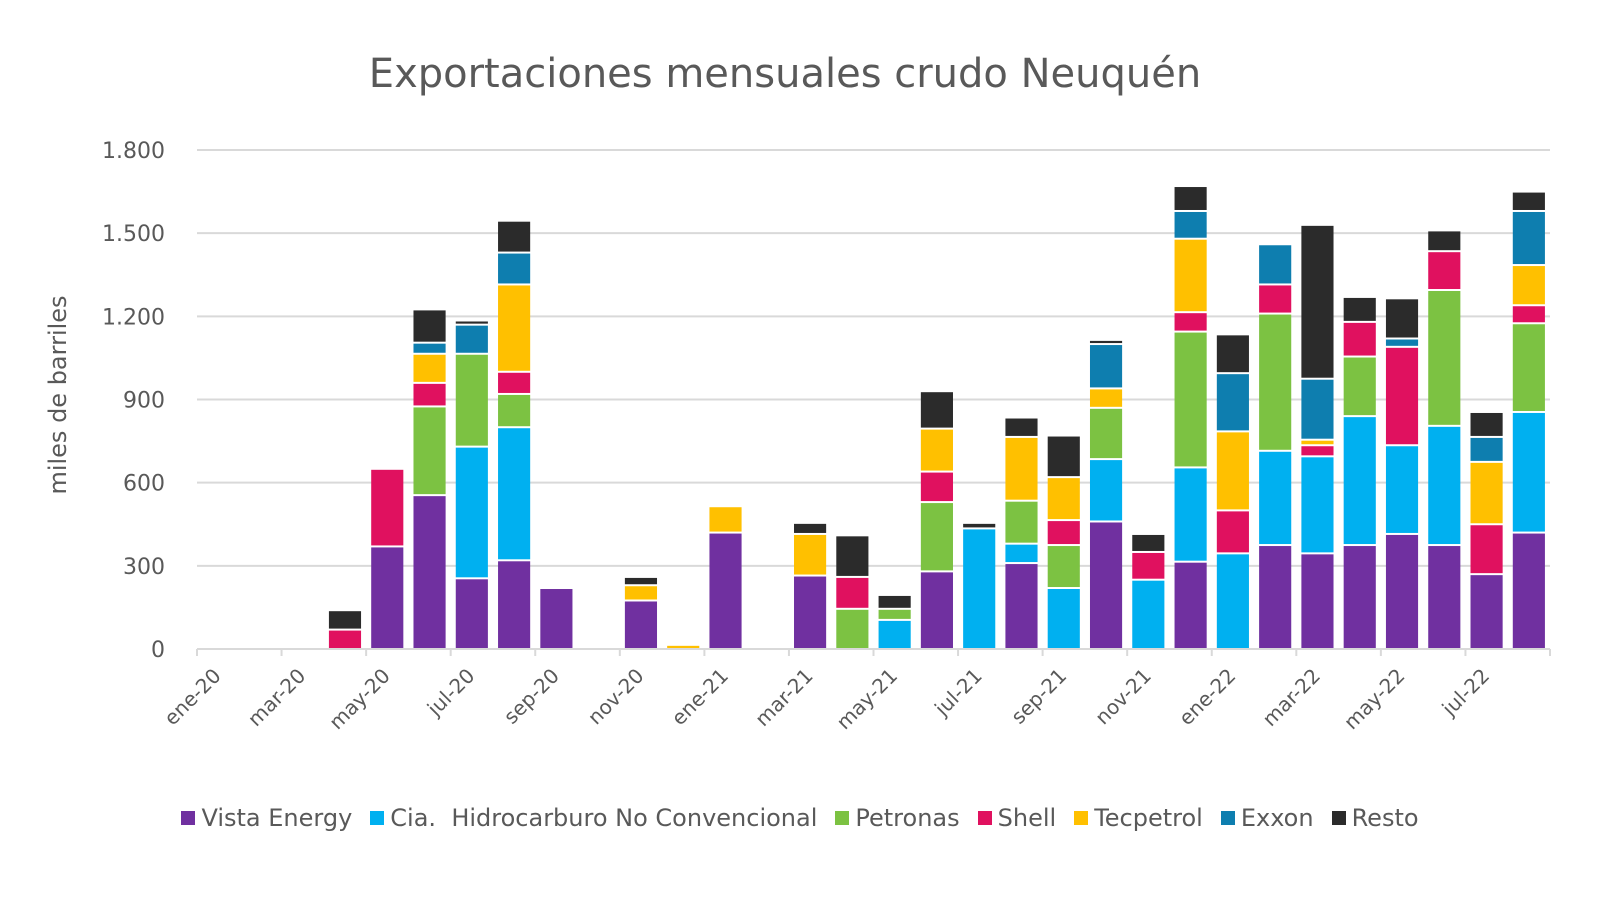 The width and height of the screenshot is (1600, 900). Describe the element at coordinates (133, 234) in the screenshot. I see `y-tick-label: 1.500` at that location.